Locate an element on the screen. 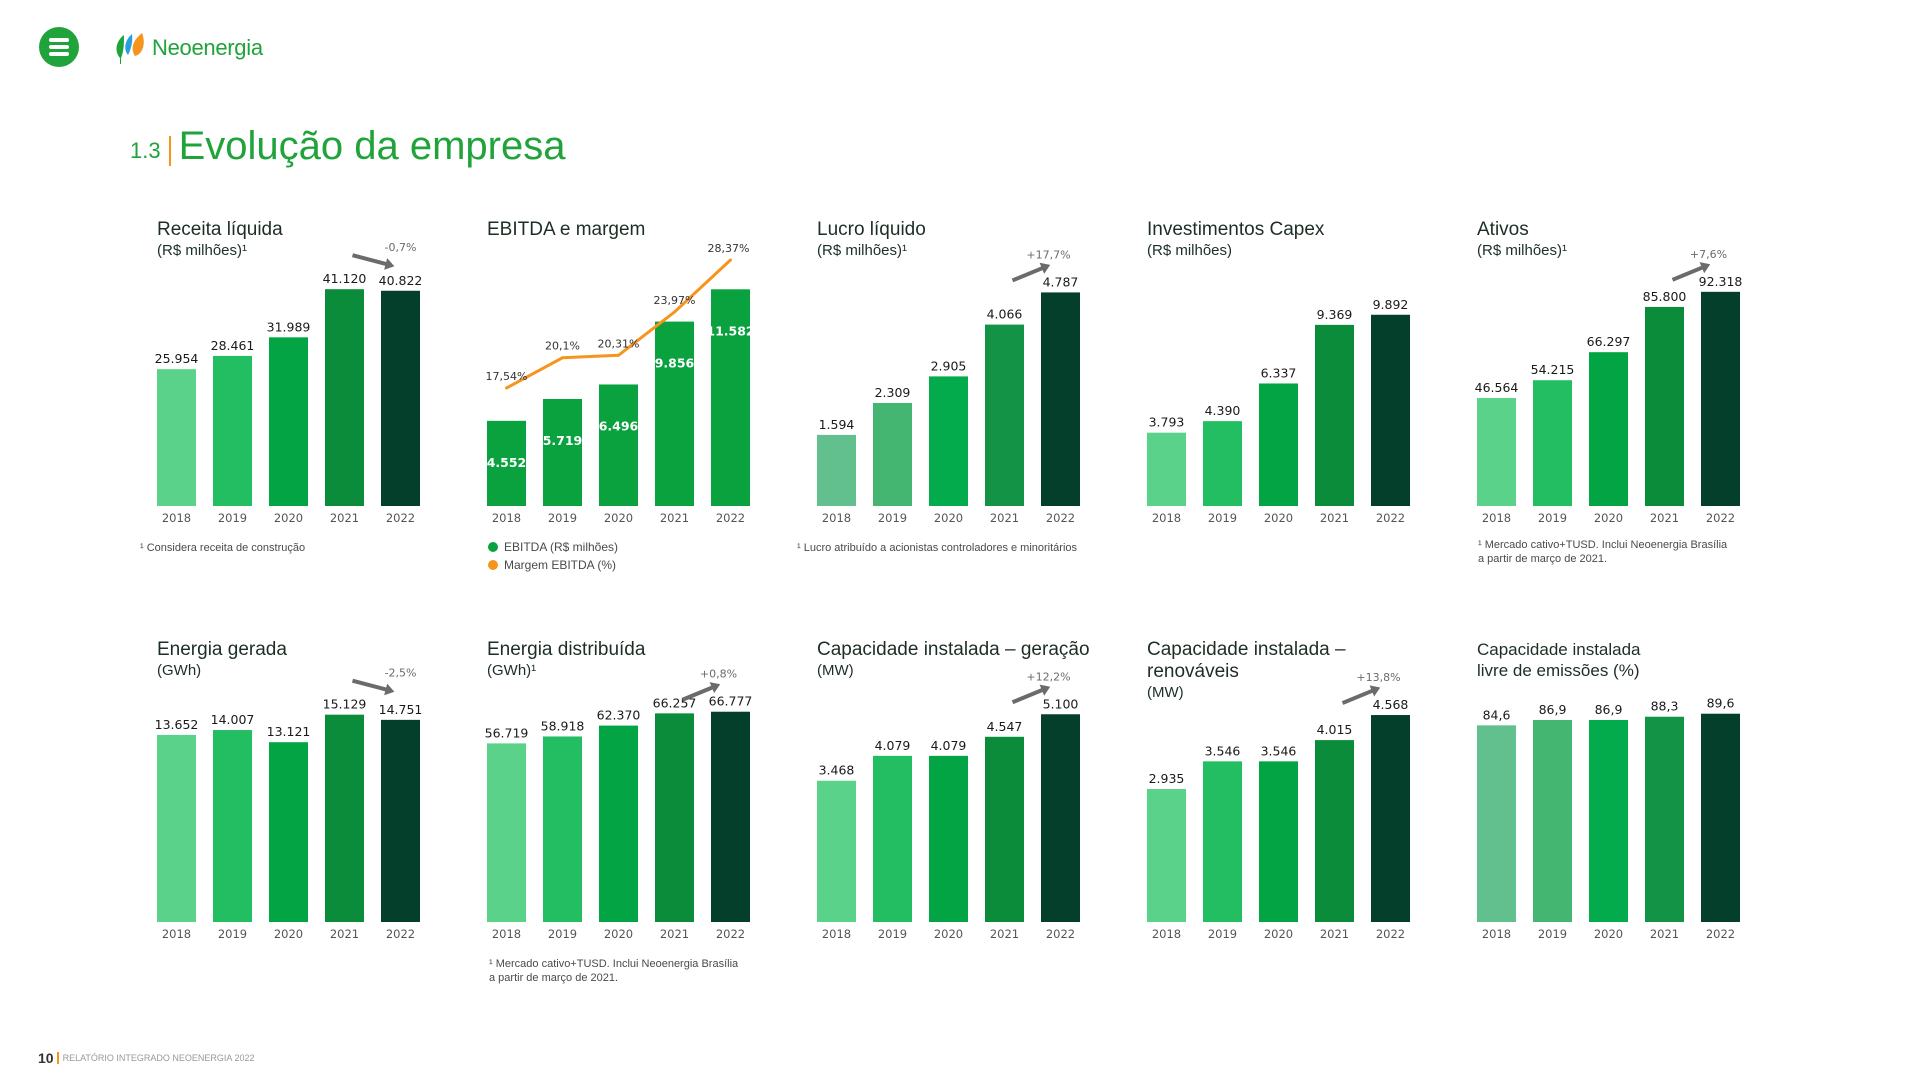  chart-title-cap-geracao: Capacidade instalada – geração is located at coordinates (953, 649).